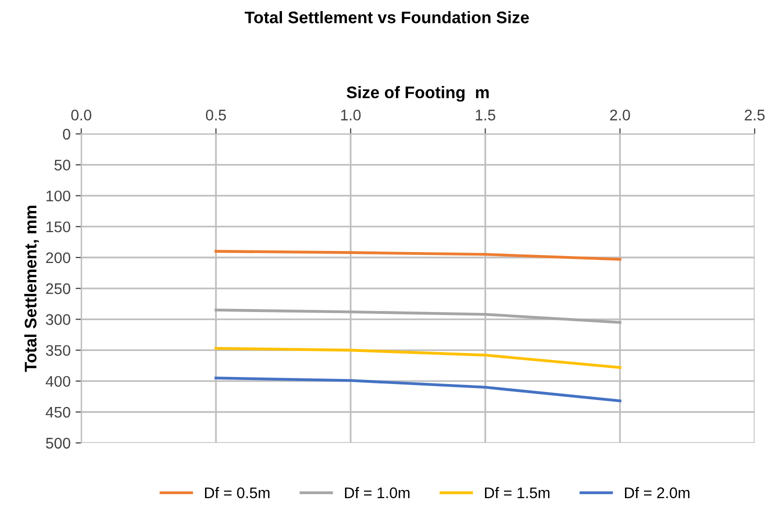  What do you see at coordinates (486, 115) in the screenshot?
I see `x-tick-label: 1.5` at bounding box center [486, 115].